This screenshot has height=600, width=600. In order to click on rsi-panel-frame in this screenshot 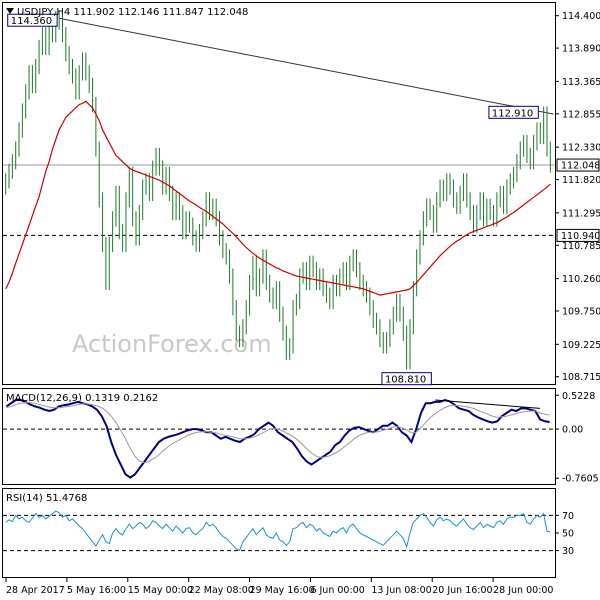, I will do `click(279, 533)`.